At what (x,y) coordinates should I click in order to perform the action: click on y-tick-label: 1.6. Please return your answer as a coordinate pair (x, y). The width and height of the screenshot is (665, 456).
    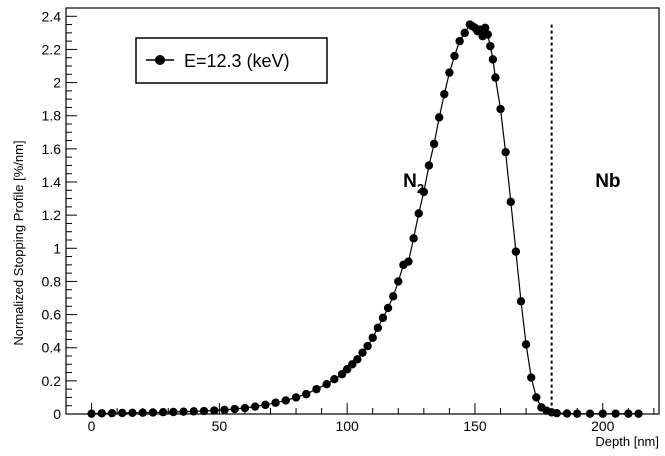
    Looking at the image, I should click on (52, 149).